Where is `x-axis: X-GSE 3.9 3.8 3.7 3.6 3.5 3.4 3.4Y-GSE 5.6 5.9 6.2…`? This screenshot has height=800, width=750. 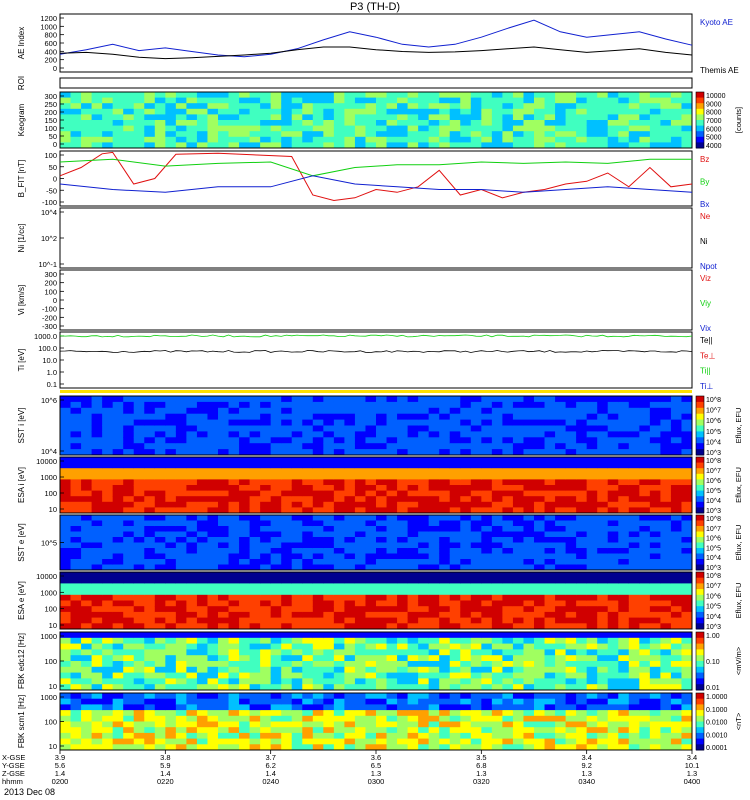
x-axis: X-GSE 3.9 3.8 3.7 3.6 3.5 3.4 3.4Y-GSE 5.6 5.9 6.2… is located at coordinates (351, 768).